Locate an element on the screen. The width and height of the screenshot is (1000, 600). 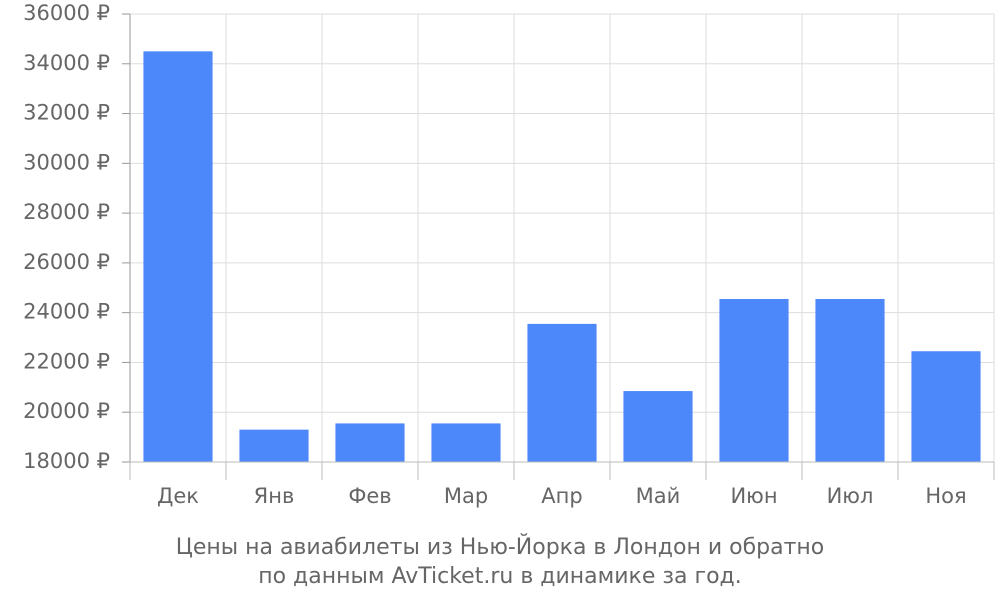
y-tick-label: 24000 ₽ is located at coordinates (66, 312).